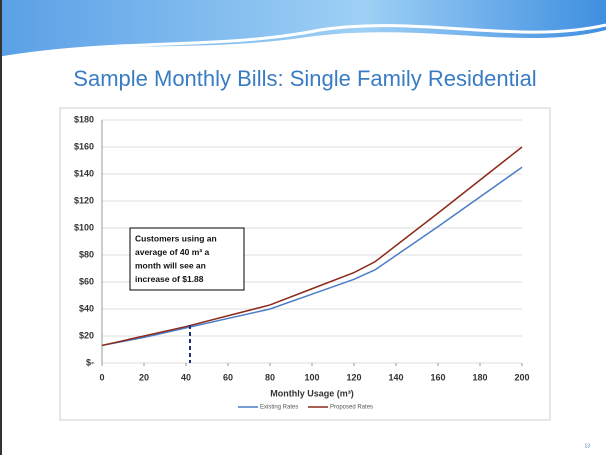 The image size is (606, 455). Describe the element at coordinates (84, 200) in the screenshot. I see `y-tick-label: $120` at that location.